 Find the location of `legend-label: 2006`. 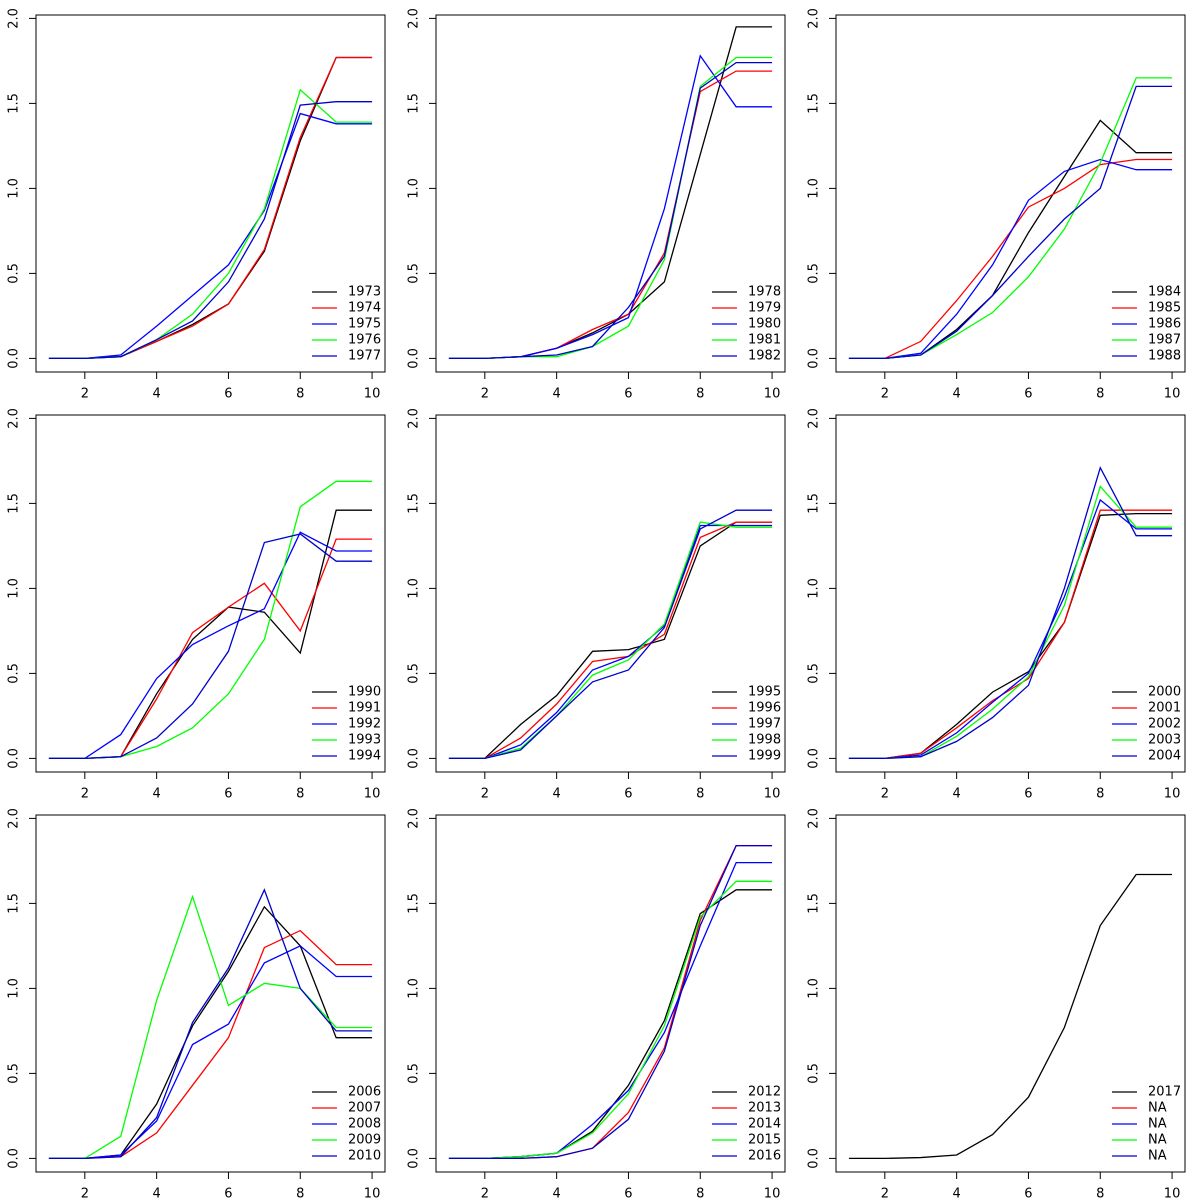

legend-label: 2006 is located at coordinates (364, 1092).